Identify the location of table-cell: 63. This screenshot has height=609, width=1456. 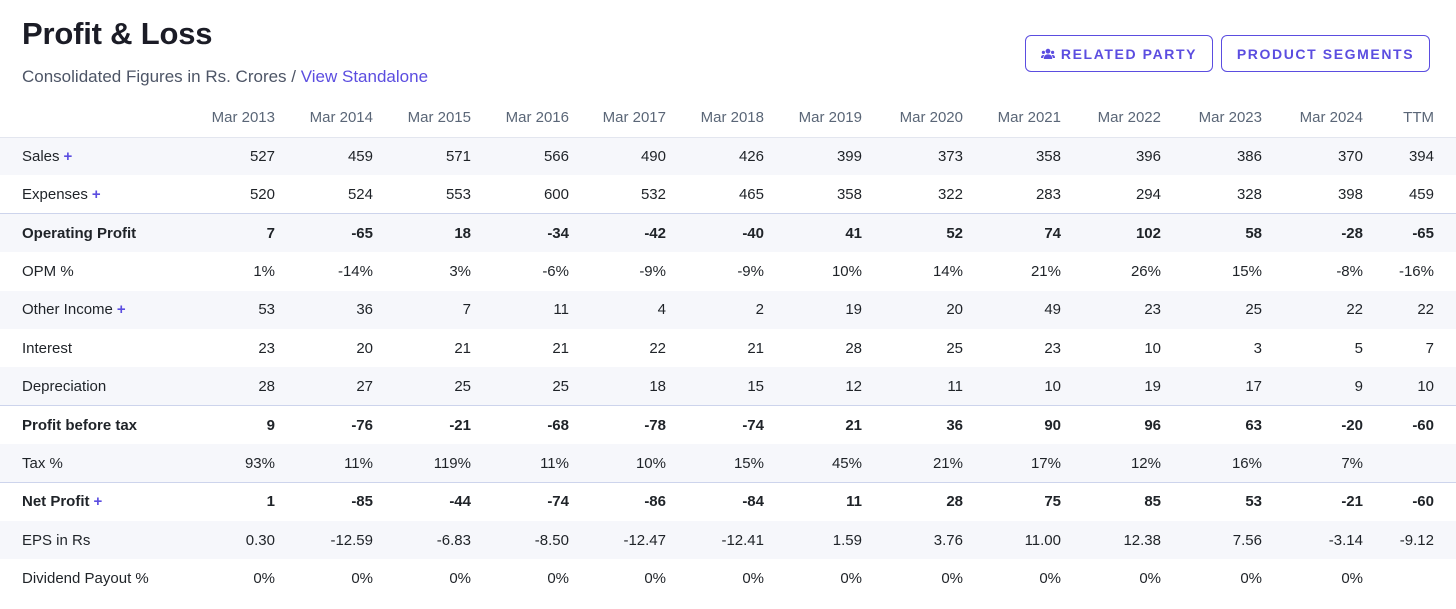
(1211, 425).